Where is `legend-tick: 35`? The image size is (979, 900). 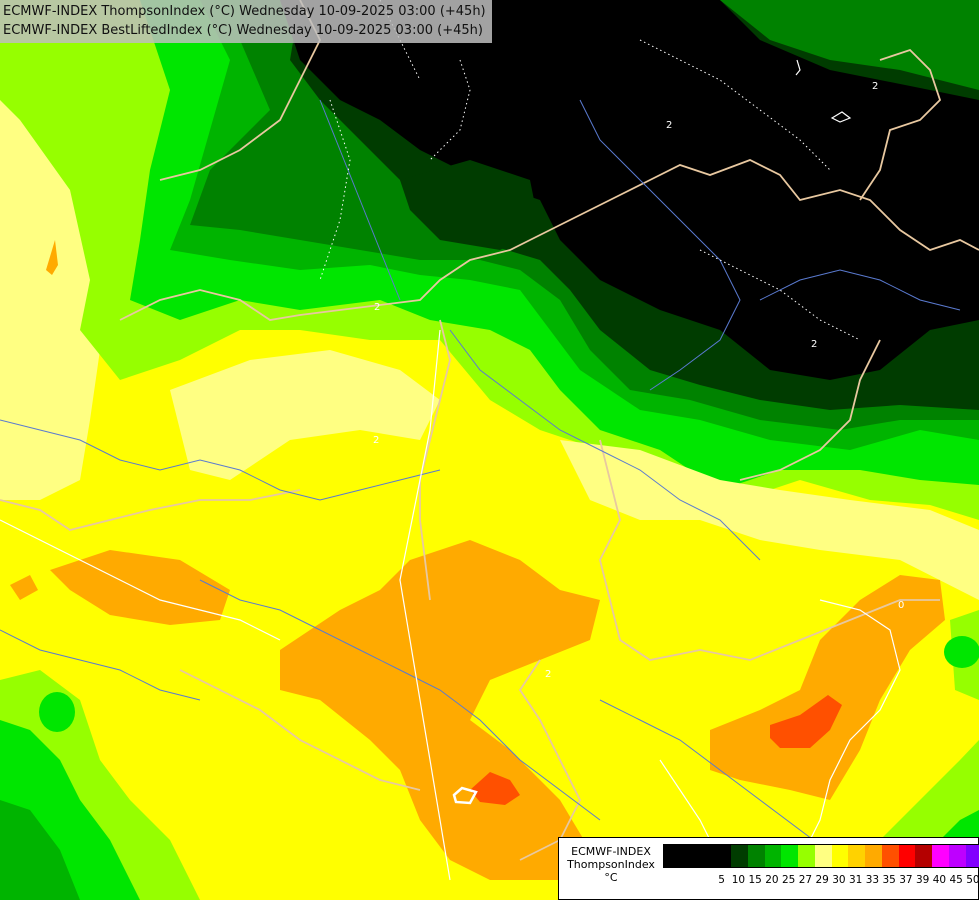
legend-tick: 35 is located at coordinates (889, 880).